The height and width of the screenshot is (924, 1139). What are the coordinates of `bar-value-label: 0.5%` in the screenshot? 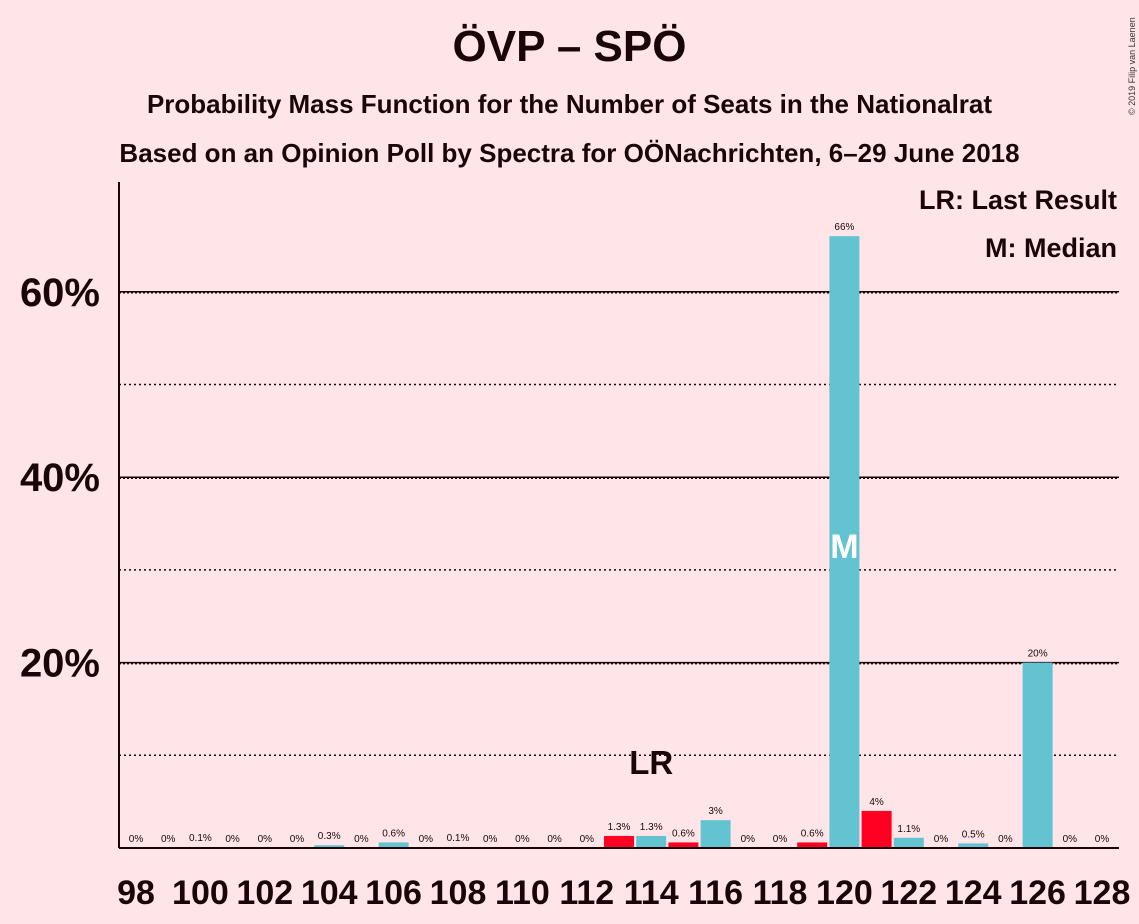 It's located at (973, 834).